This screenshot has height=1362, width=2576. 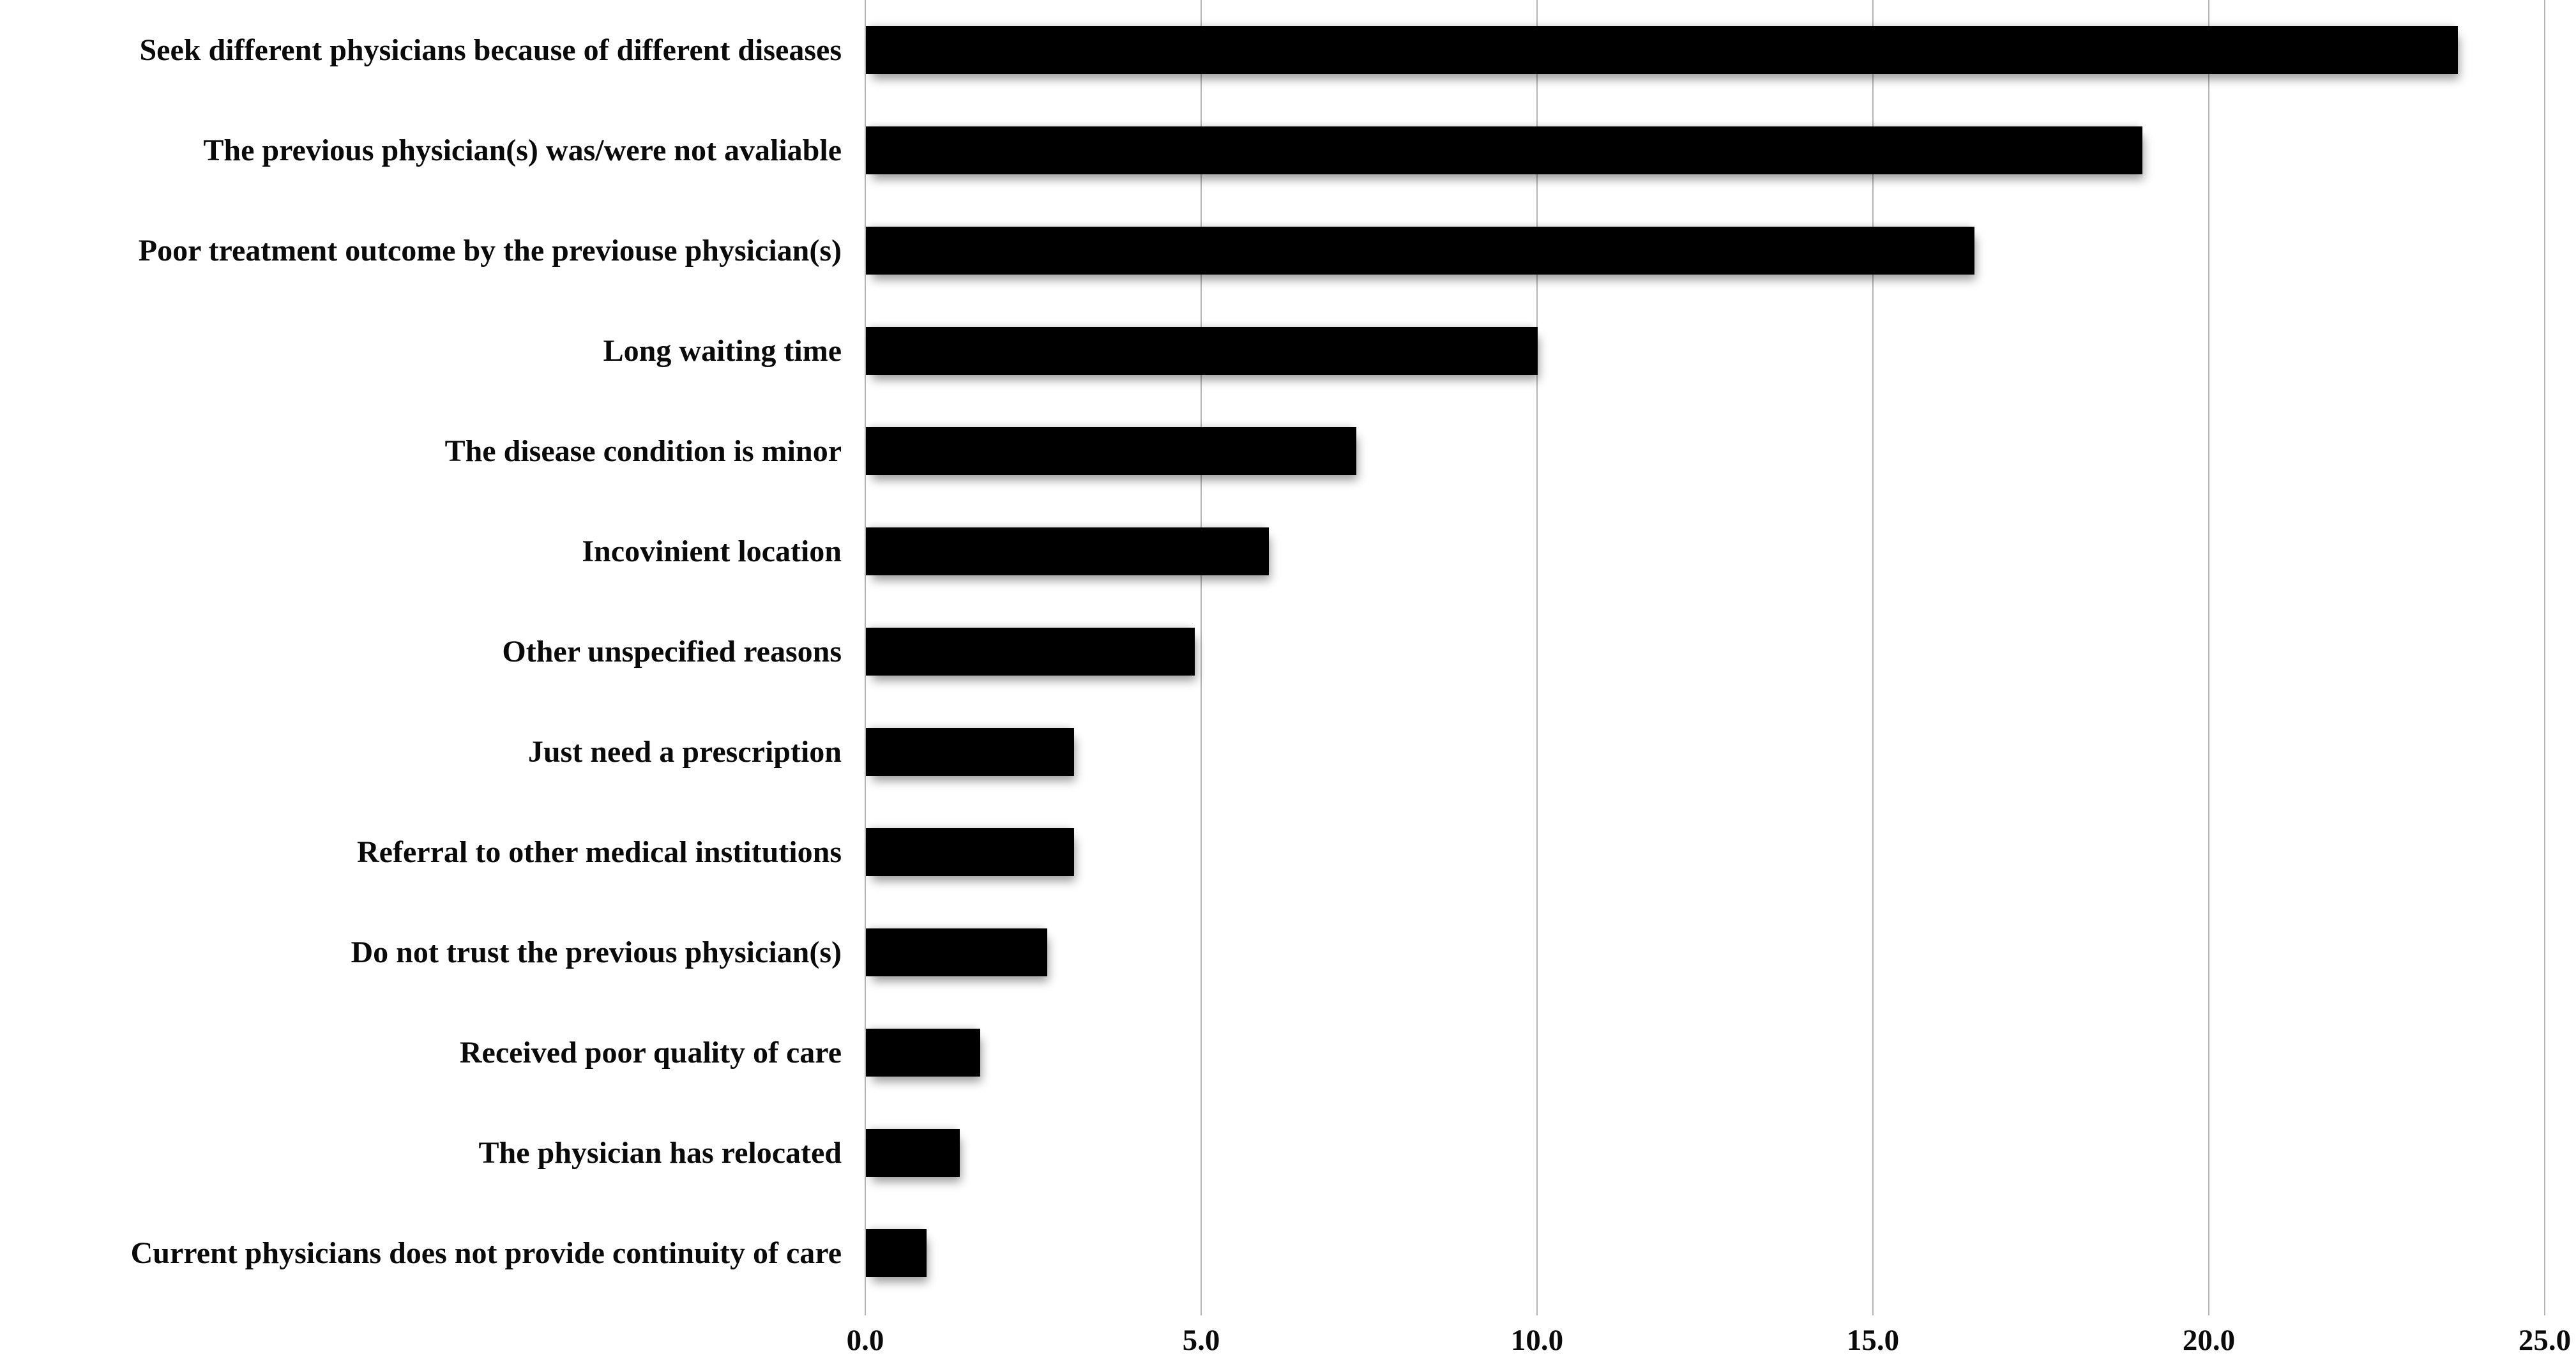 I want to click on x-tick-label: 0.0, so click(x=865, y=1341).